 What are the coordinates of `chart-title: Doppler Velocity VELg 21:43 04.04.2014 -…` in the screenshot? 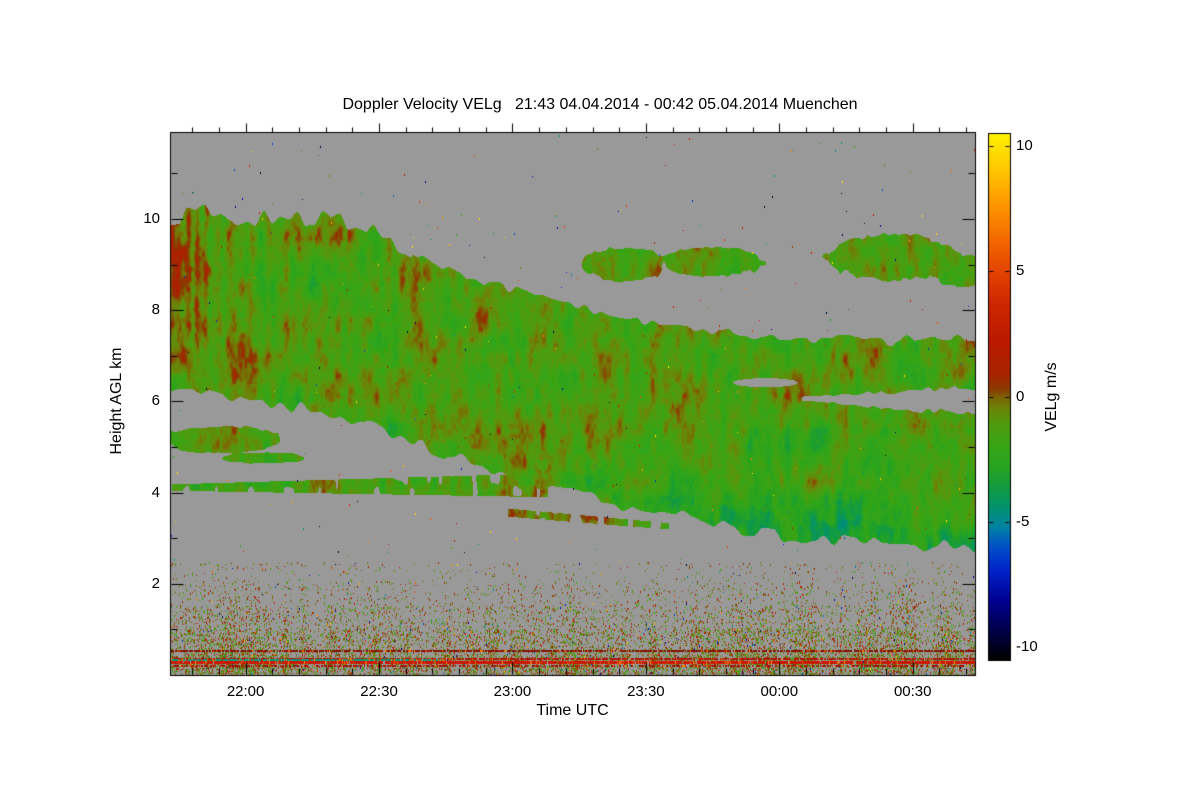 It's located at (600, 104).